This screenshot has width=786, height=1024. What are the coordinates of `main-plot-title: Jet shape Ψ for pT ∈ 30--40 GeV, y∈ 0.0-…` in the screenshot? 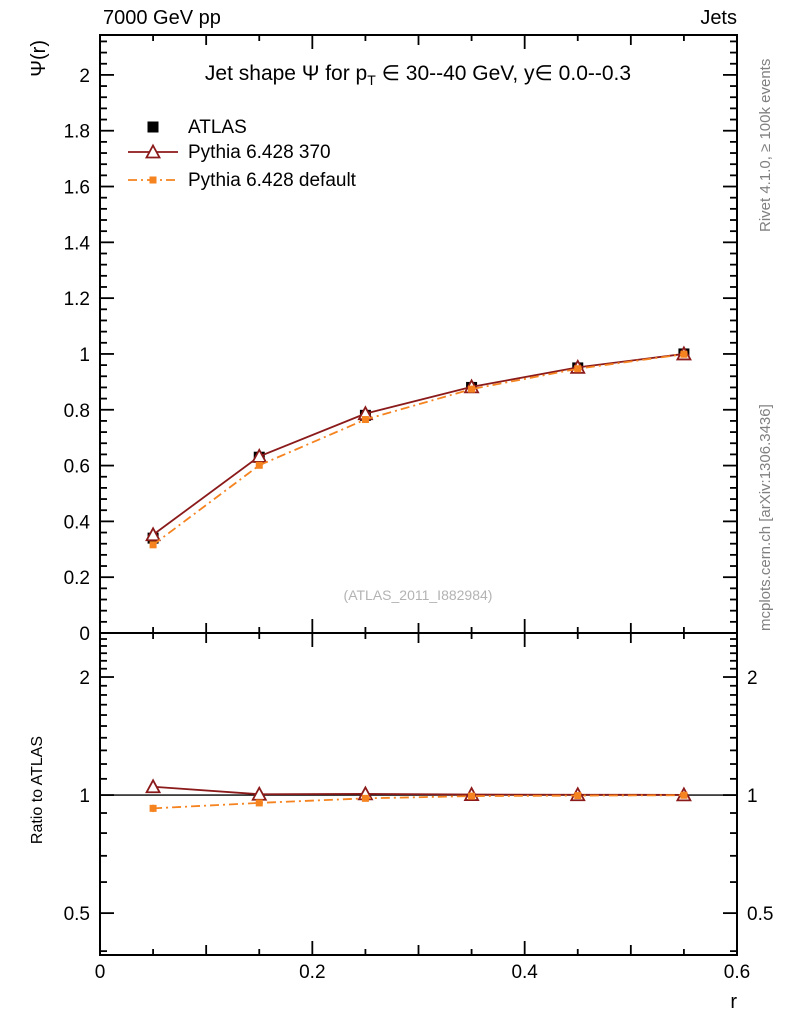 It's located at (418, 75).